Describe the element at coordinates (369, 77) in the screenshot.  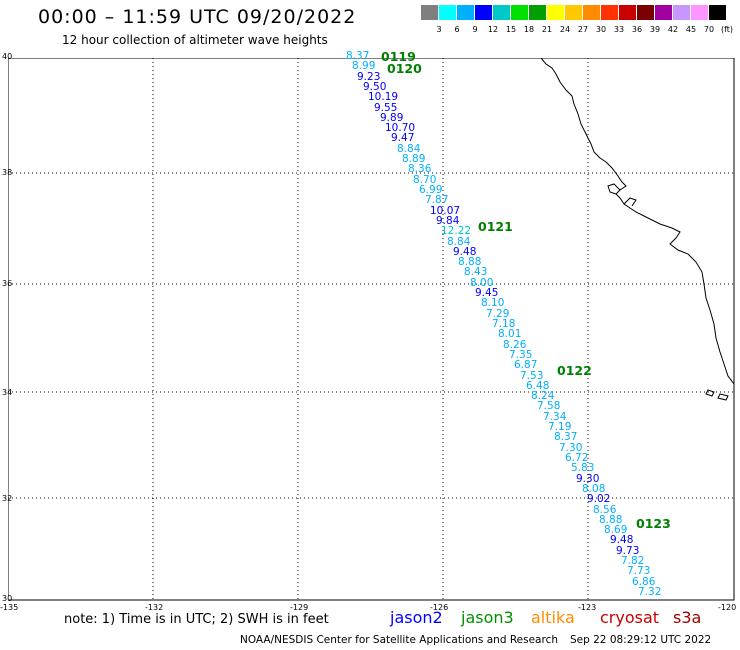
I see `wave-height-value: 9.23` at that location.